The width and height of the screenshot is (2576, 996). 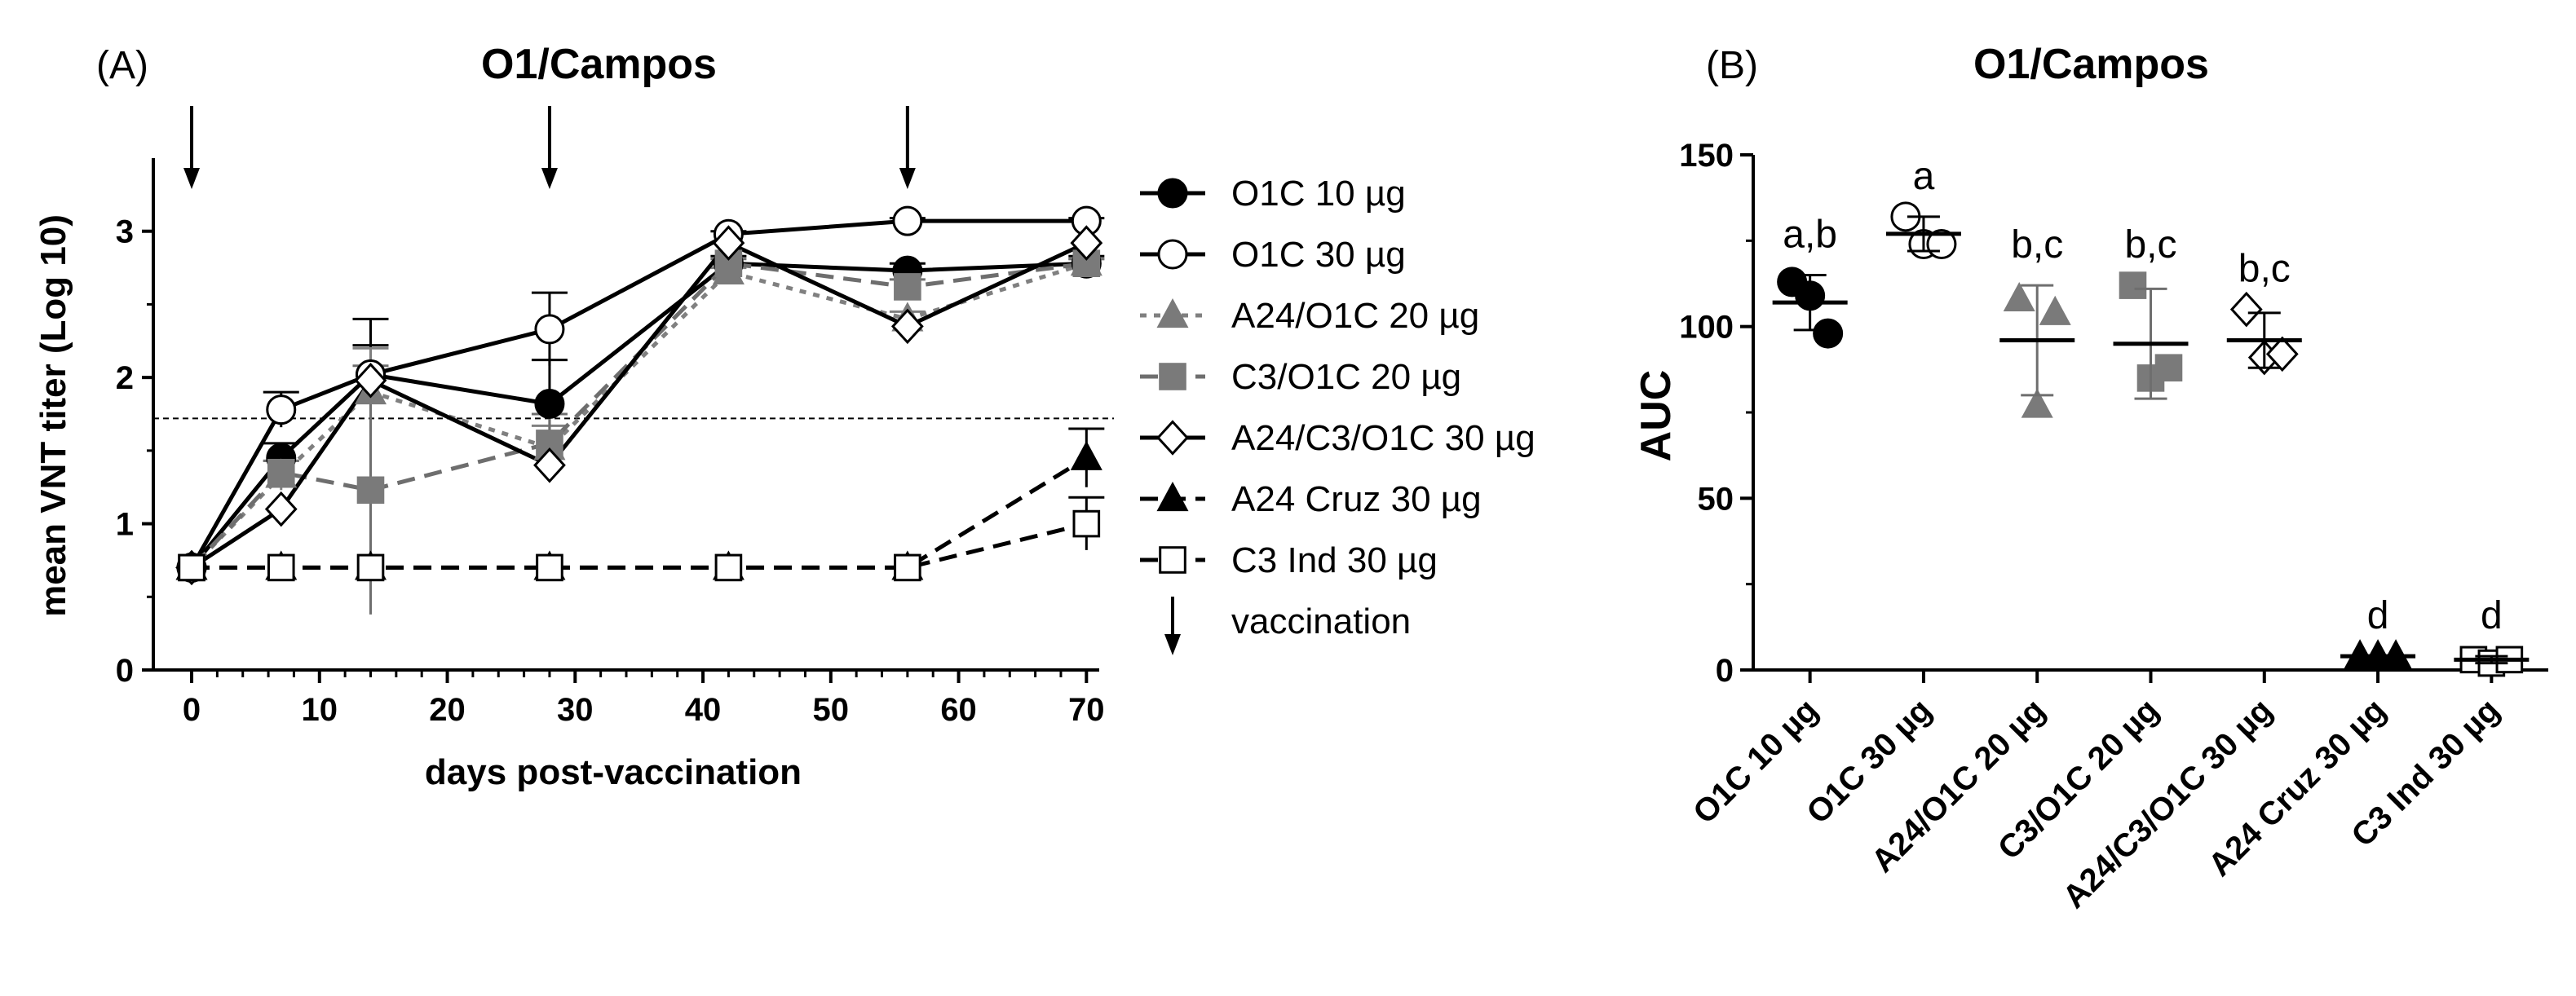 I want to click on y-tick-label: 2, so click(x=125, y=378).